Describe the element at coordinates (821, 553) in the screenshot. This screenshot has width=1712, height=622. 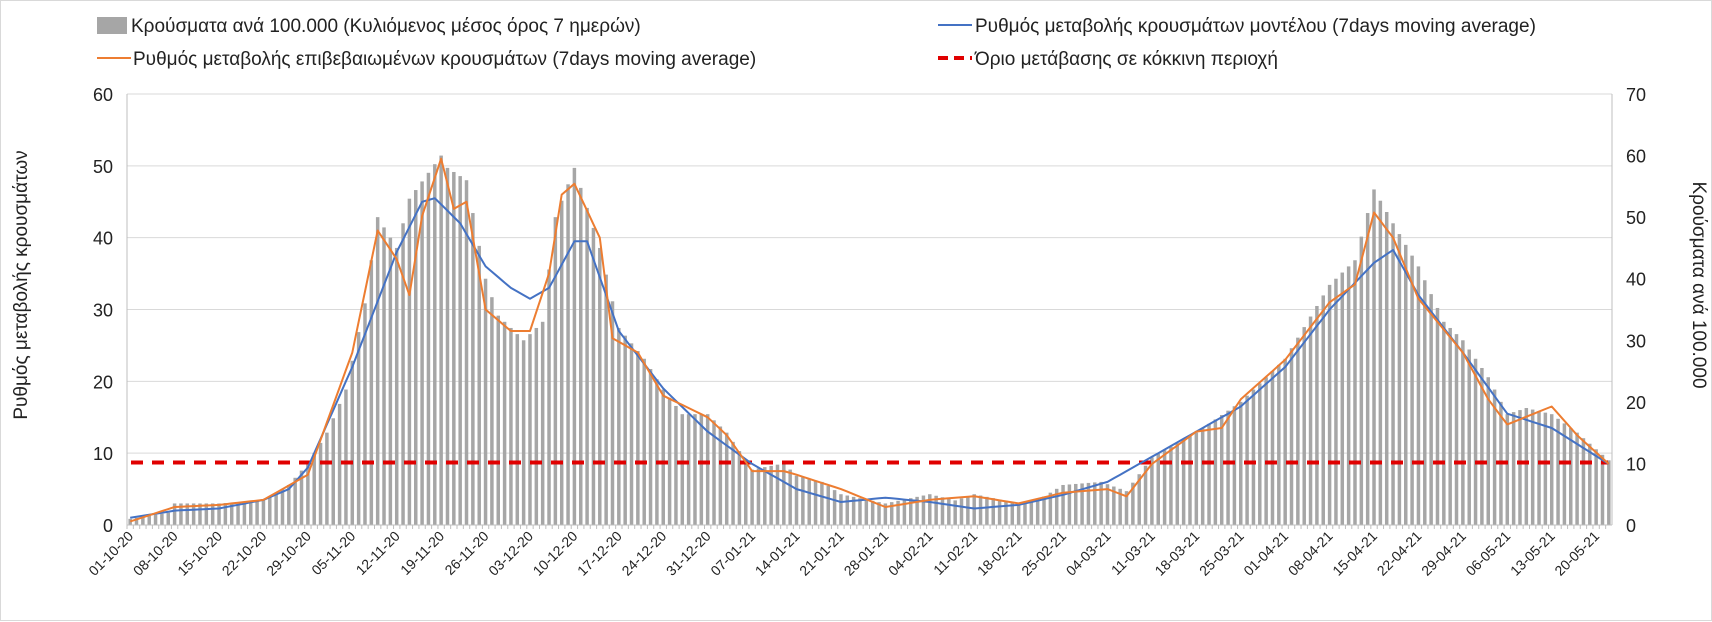
I see `x-tick-label: 21-01-21` at that location.